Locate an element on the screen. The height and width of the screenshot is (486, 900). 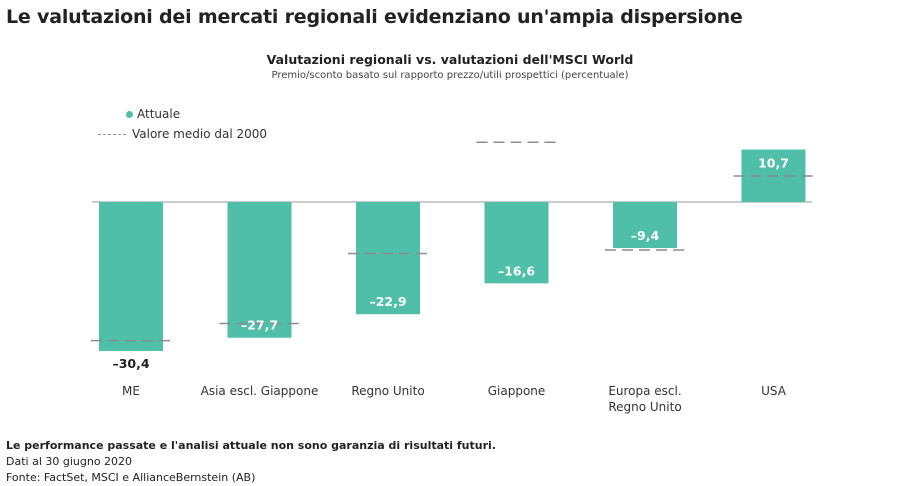
category-label-4: Giappone is located at coordinates (517, 391).